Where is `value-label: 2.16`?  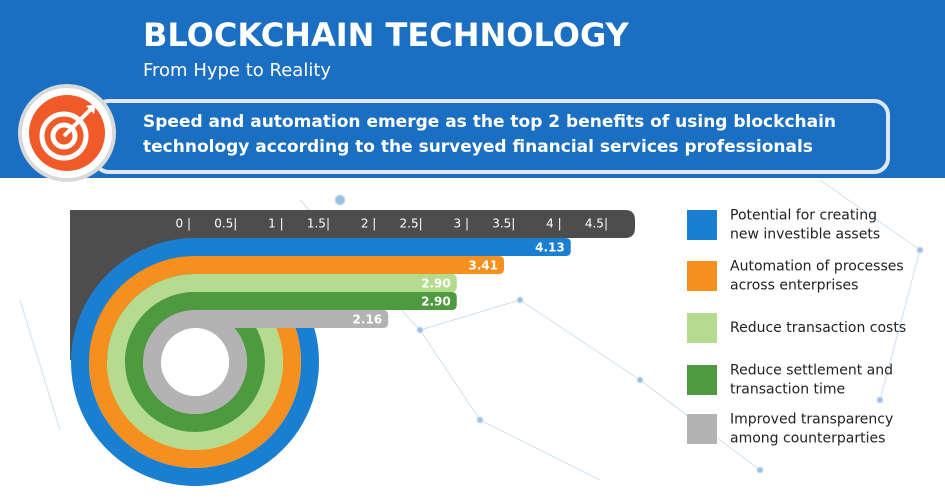
value-label: 2.16 is located at coordinates (368, 320).